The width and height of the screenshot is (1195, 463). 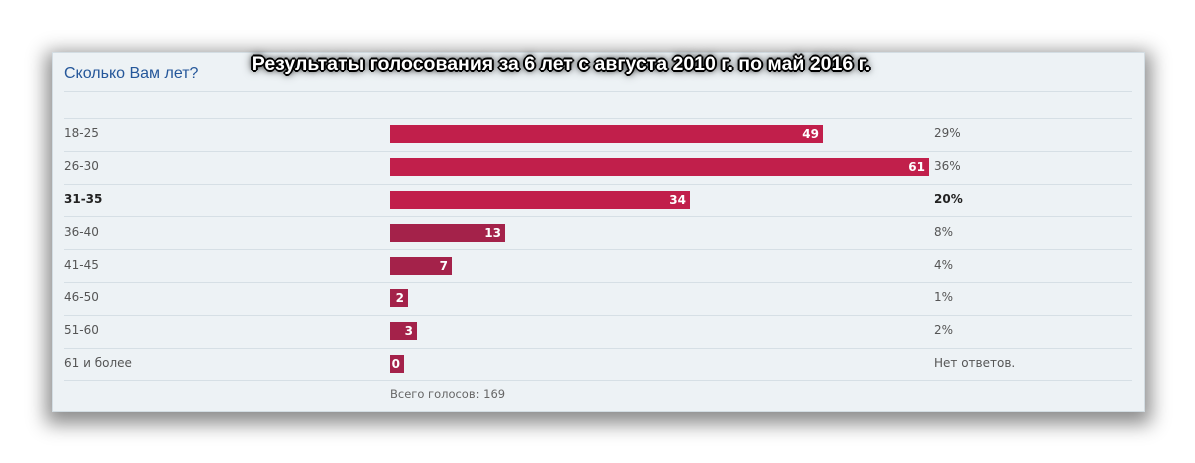 What do you see at coordinates (81, 166) in the screenshot?
I see `category-label: 26-30` at bounding box center [81, 166].